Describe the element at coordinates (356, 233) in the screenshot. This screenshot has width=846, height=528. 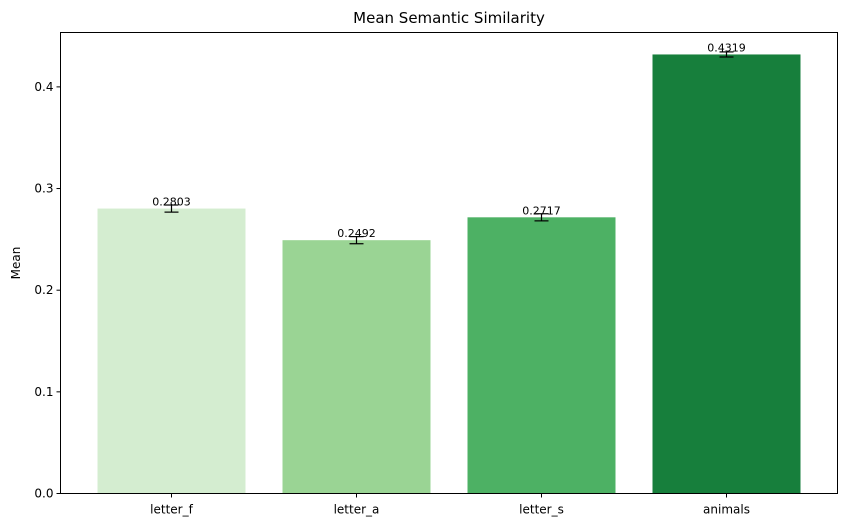
I see `data-label: 0.2492` at that location.